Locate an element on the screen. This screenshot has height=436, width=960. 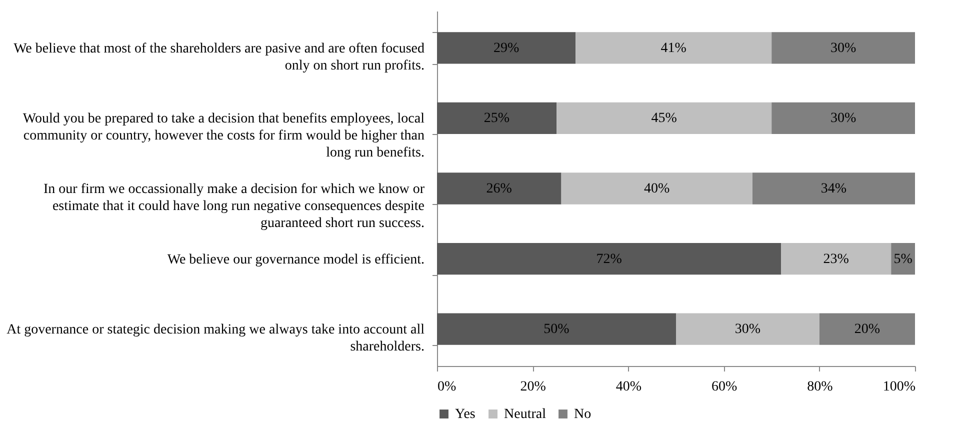
data-label: 41% is located at coordinates (673, 48).